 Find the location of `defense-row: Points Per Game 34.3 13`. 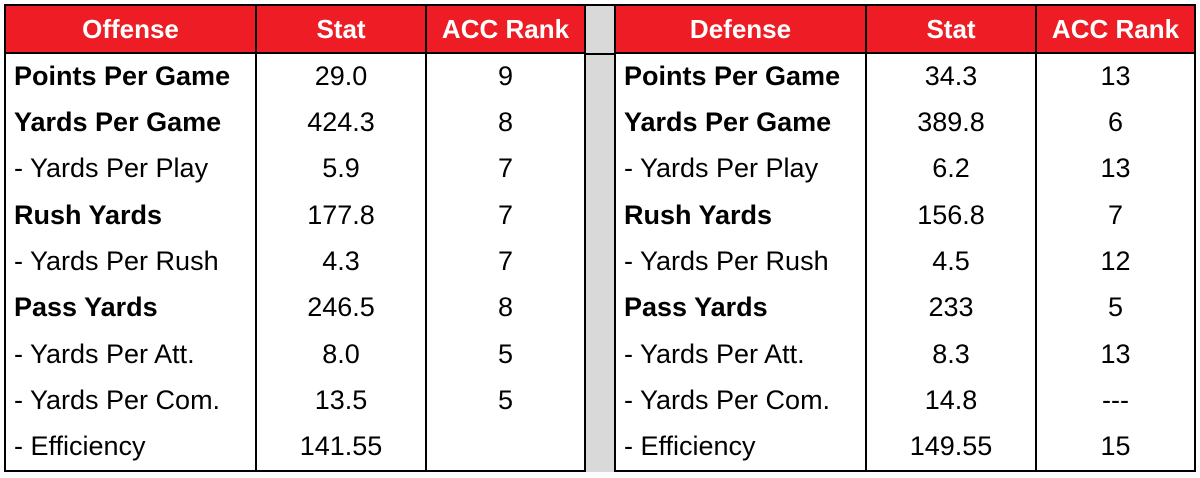

defense-row: Points Per Game 34.3 13 is located at coordinates (905, 76).